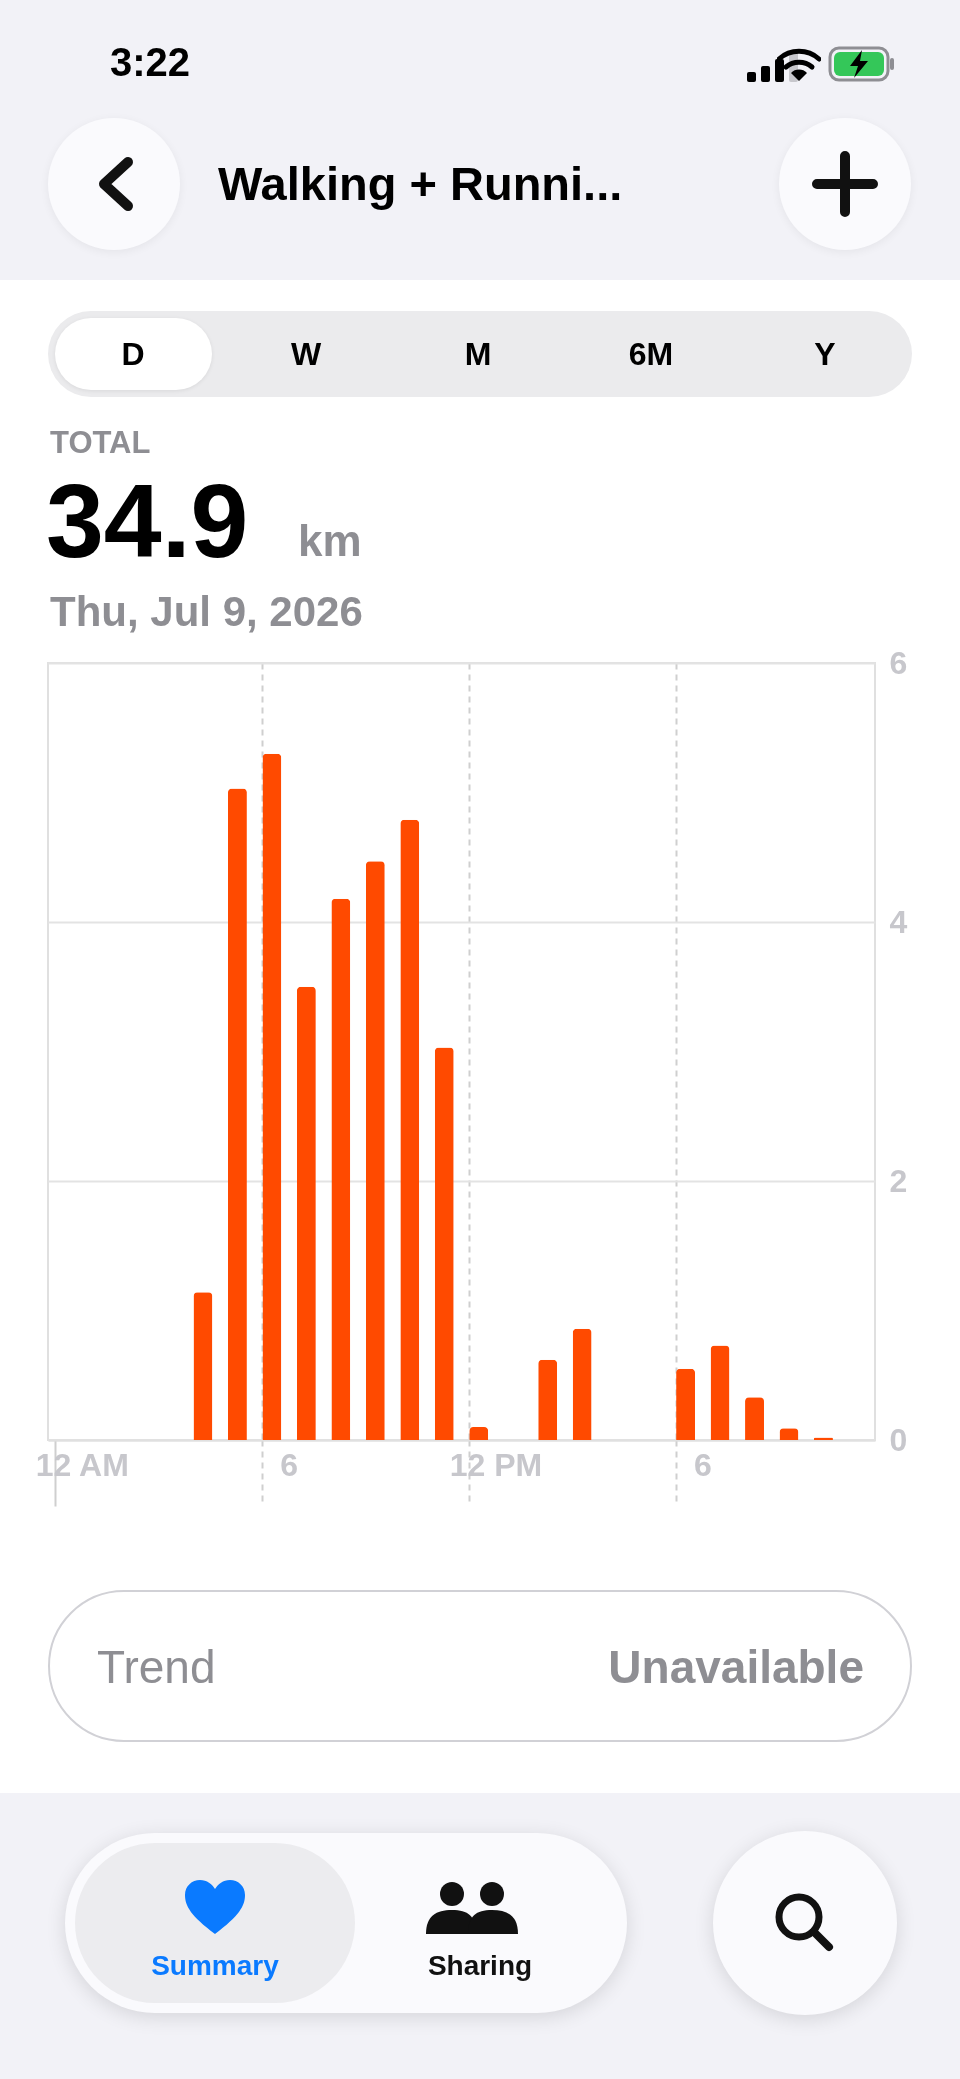 The width and height of the screenshot is (960, 2079). What do you see at coordinates (825, 354) in the screenshot?
I see `text: Y` at bounding box center [825, 354].